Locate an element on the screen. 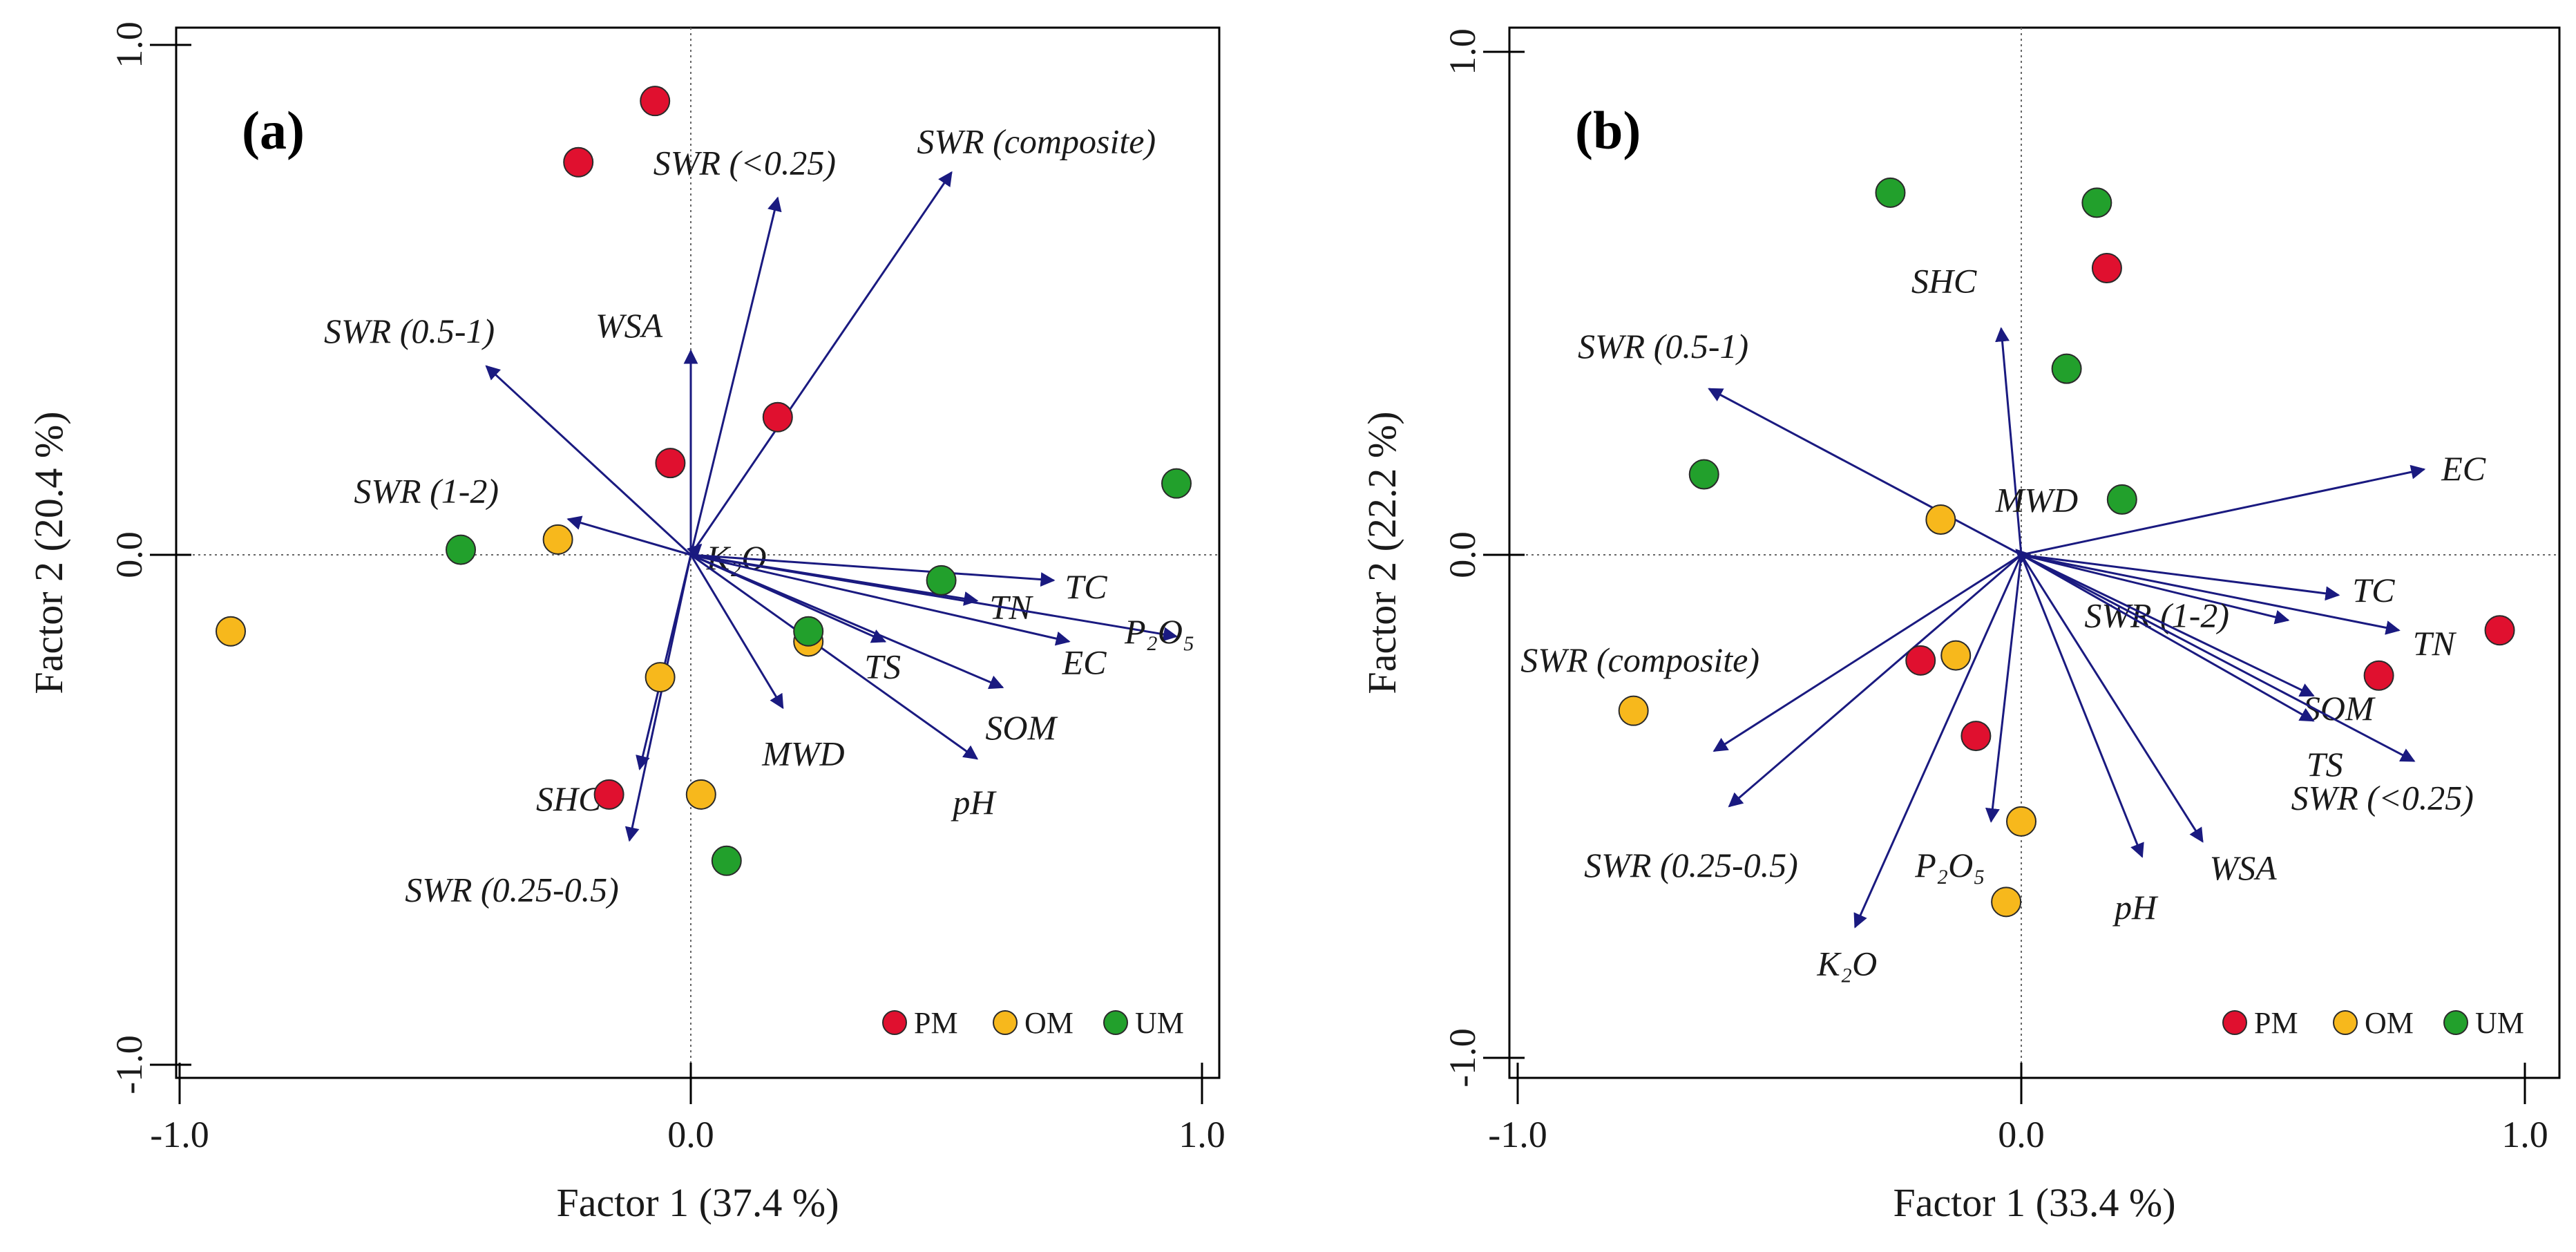  panel-label: (b) is located at coordinates (1608, 130).